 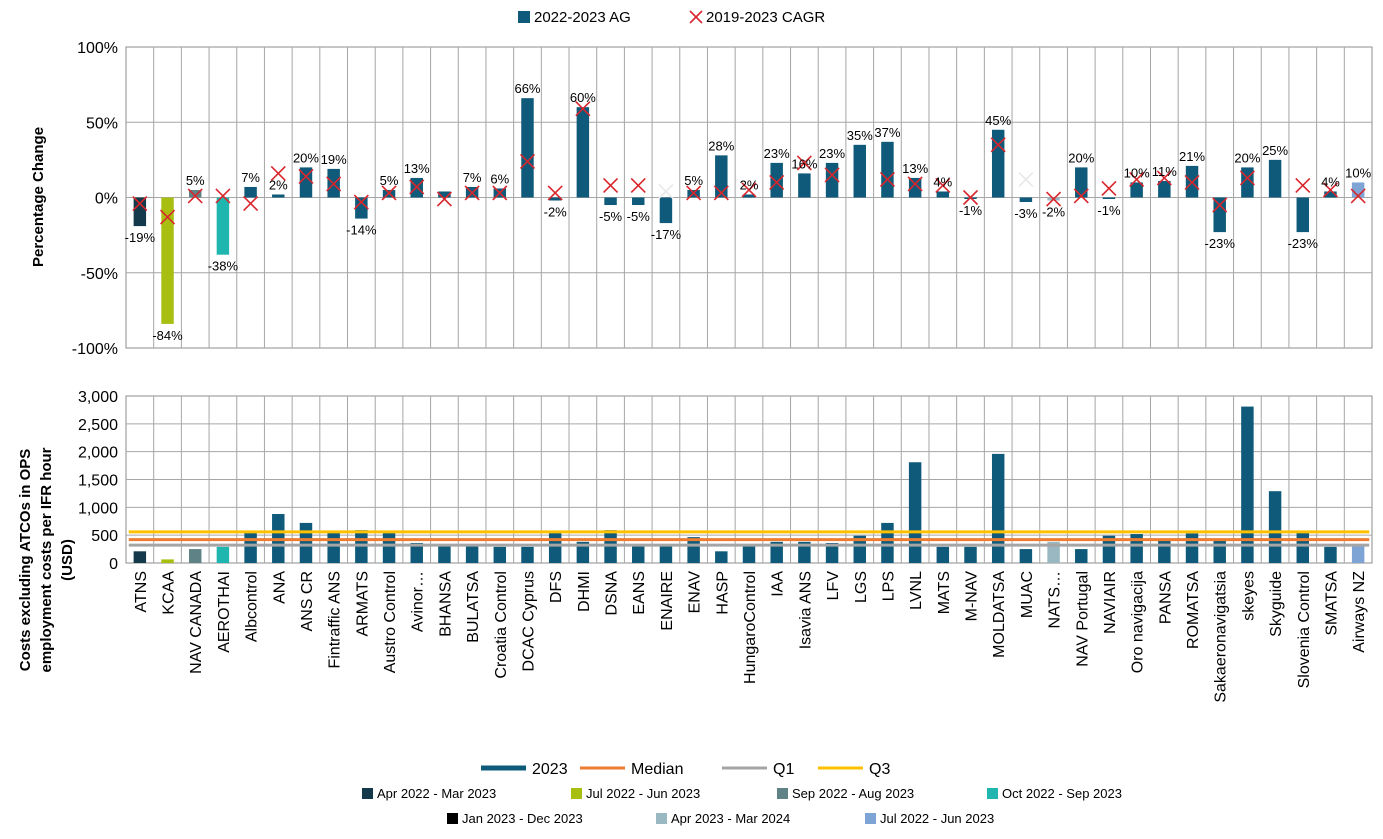 I want to click on top-data-label: 35%, so click(x=860, y=135).